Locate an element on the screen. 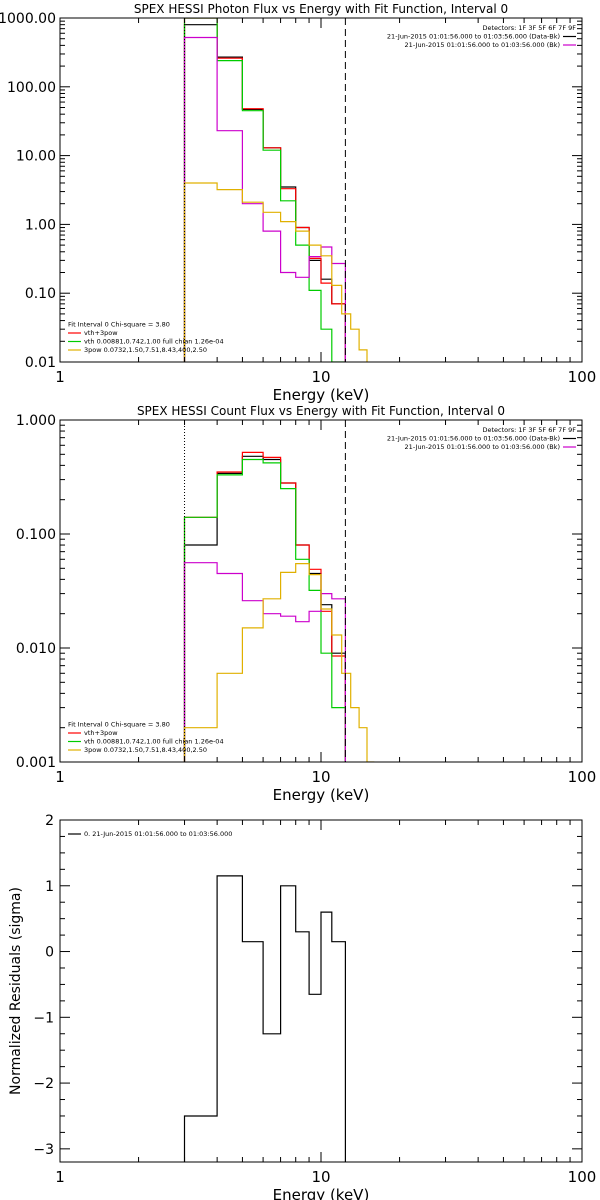  y-tick-label: 0.001 is located at coordinates (36, 763).